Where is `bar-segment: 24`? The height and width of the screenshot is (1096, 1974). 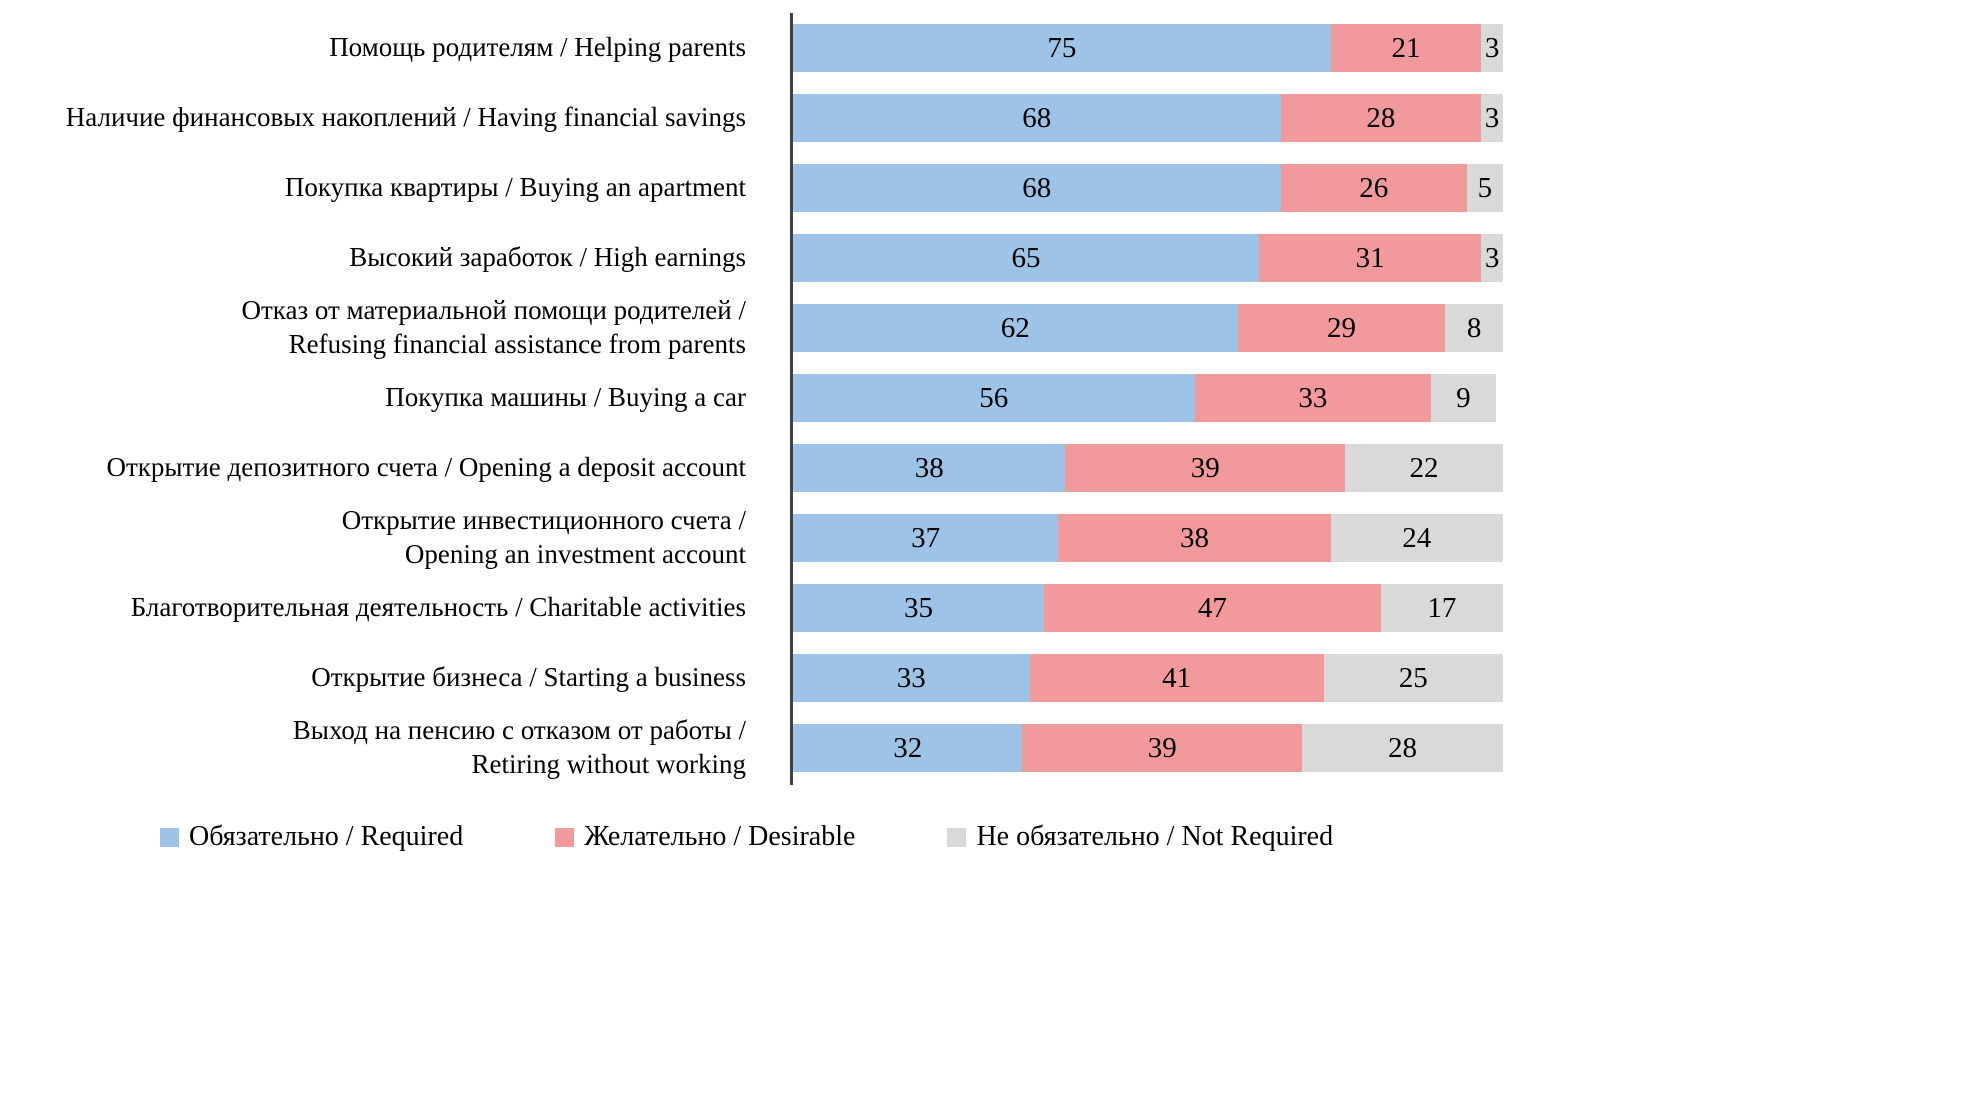 bar-segment: 24 is located at coordinates (1416, 538).